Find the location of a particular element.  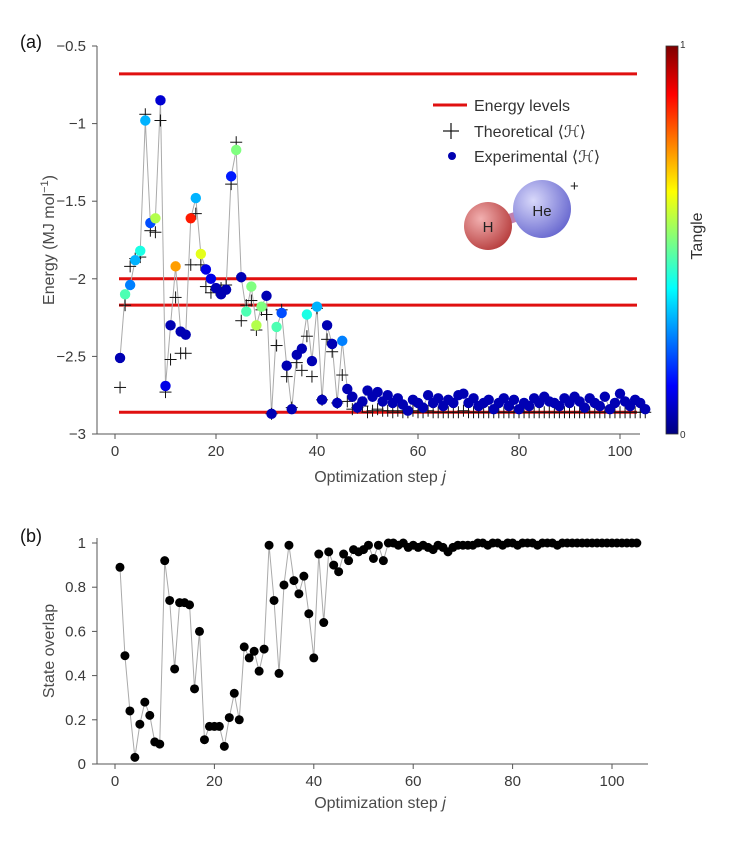

panel-a-x-tick-label: 60 is located at coordinates (418, 451).